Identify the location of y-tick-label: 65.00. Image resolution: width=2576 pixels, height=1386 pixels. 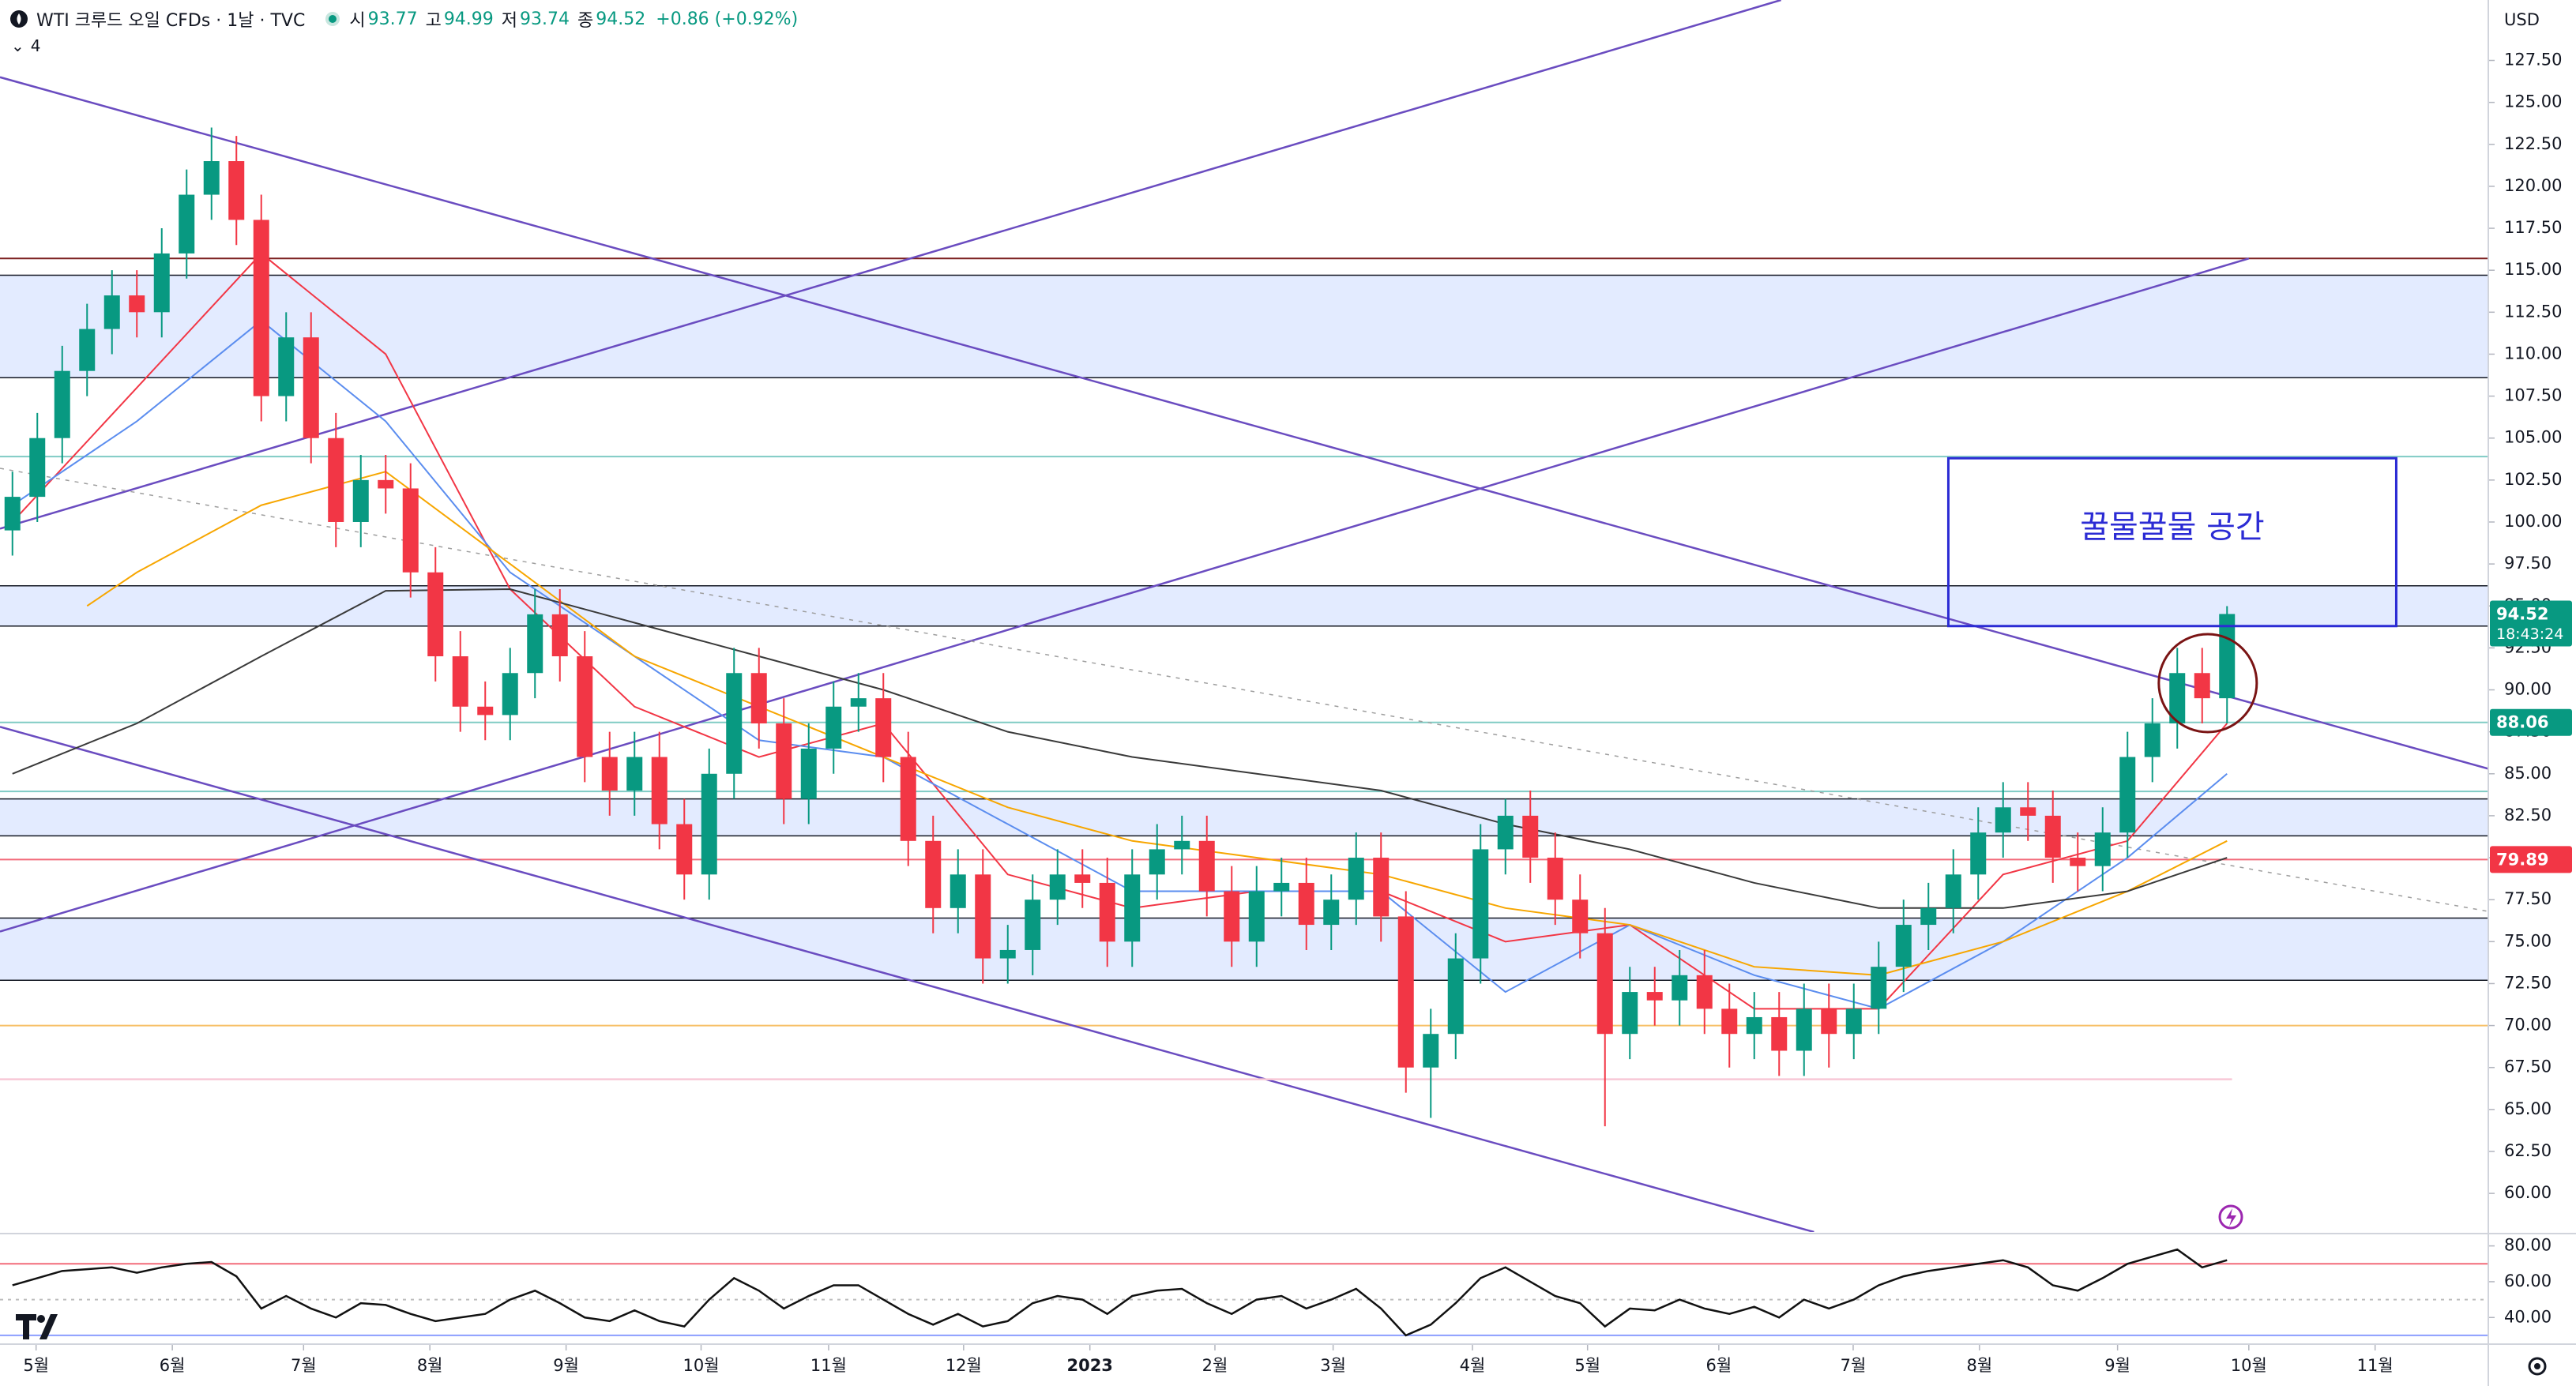
(2528, 1108).